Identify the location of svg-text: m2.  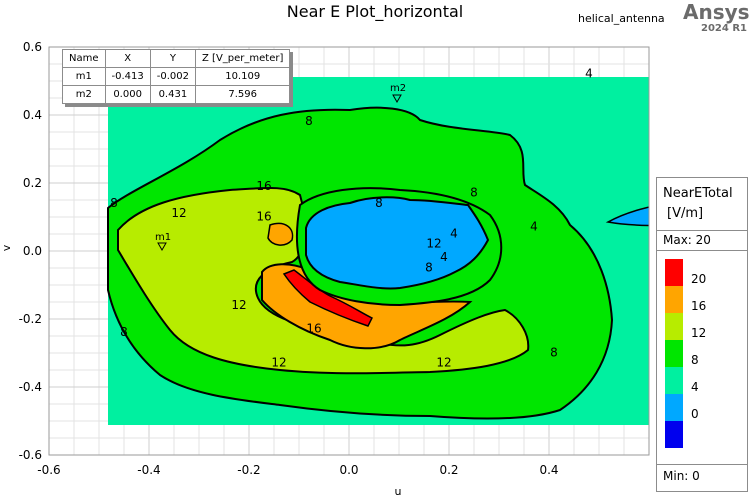
(398, 88).